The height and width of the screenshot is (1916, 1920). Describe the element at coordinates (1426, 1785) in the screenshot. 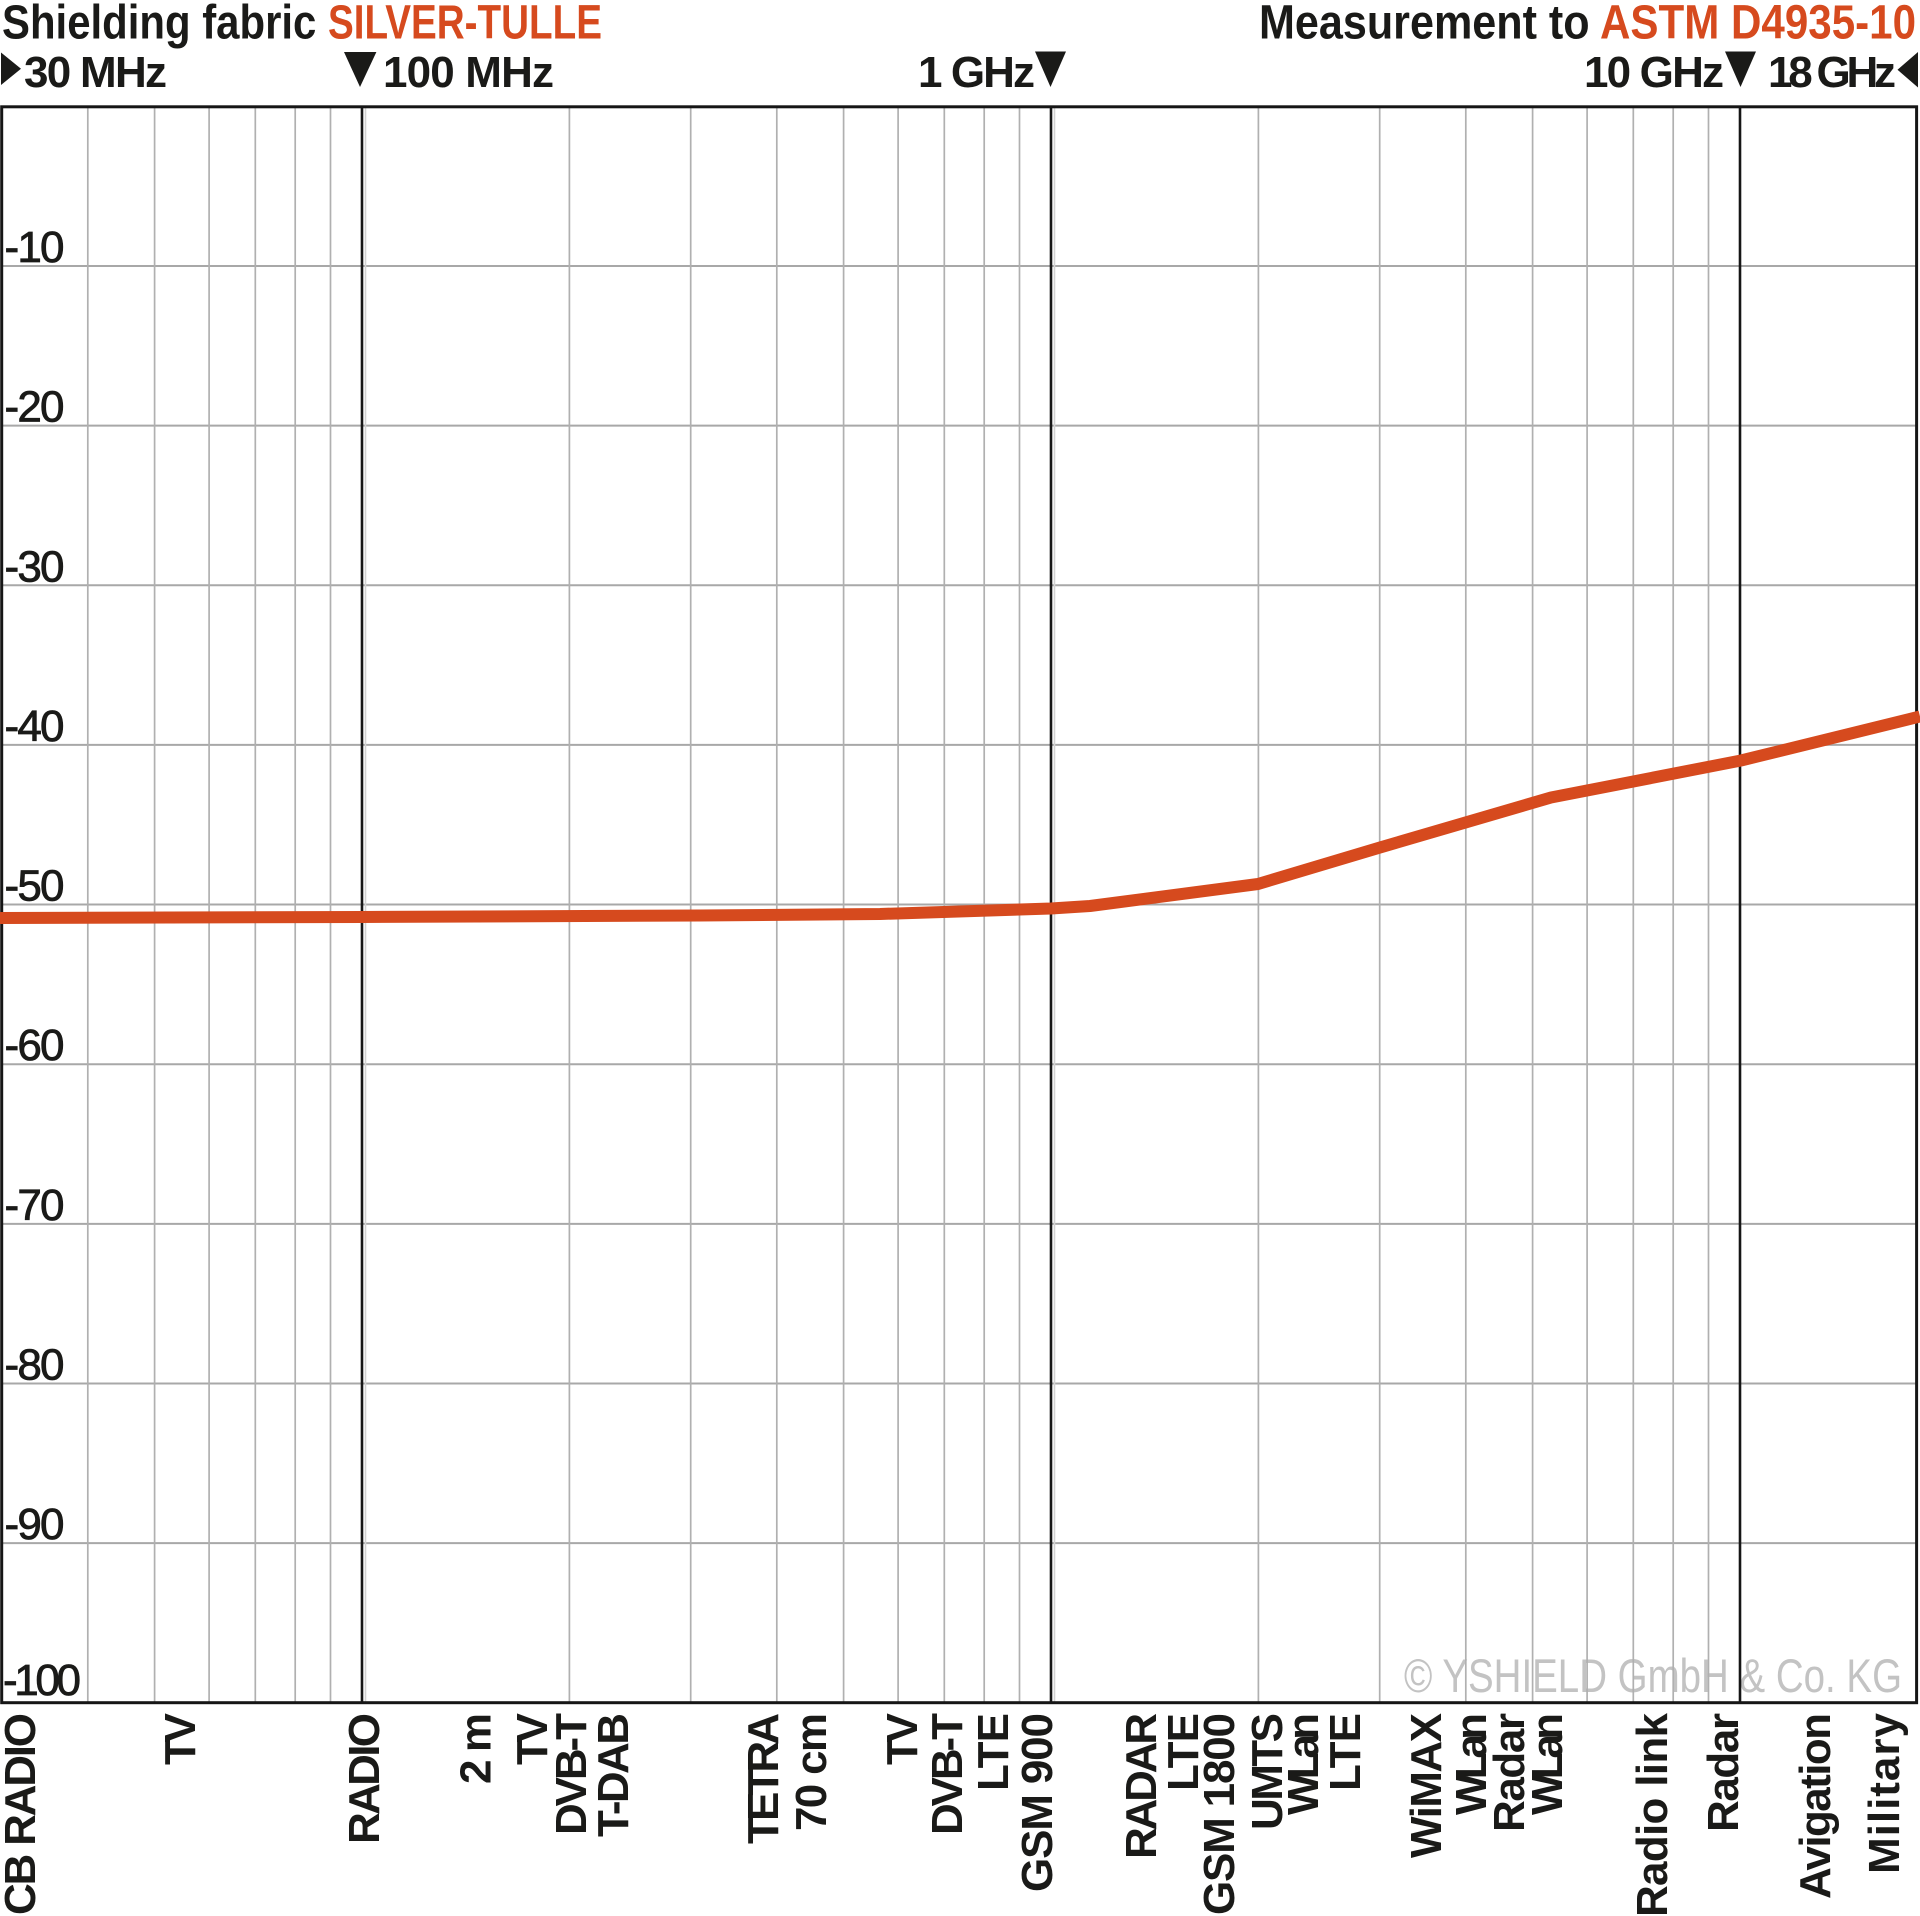

I see `svg-text: WiMAX` at that location.